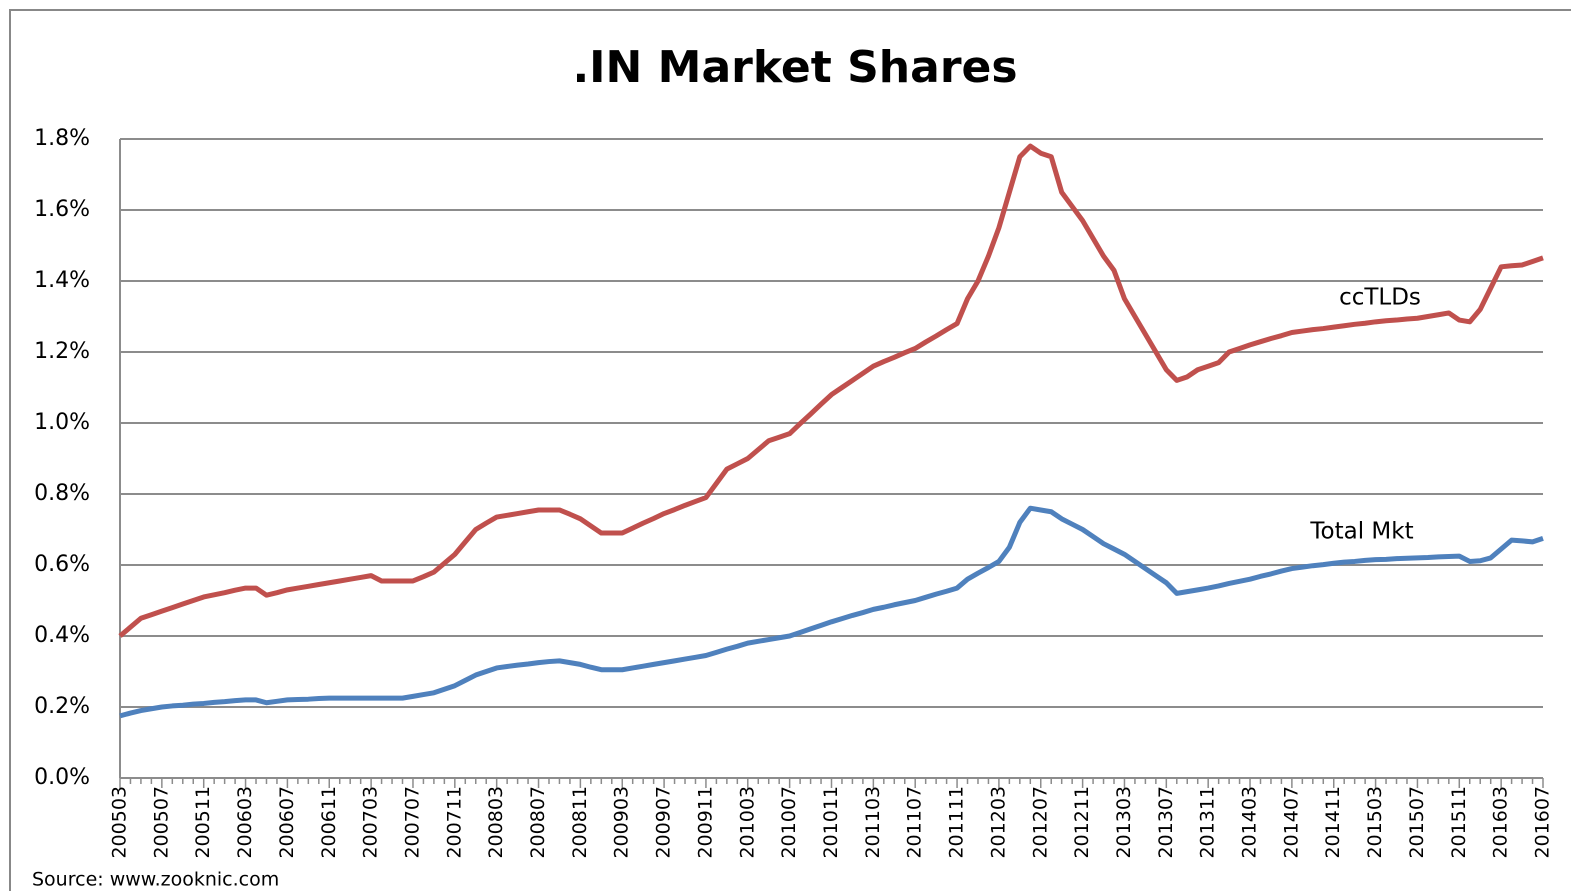 The height and width of the screenshot is (891, 1571). What do you see at coordinates (1459, 822) in the screenshot?
I see `x-tick-label: 201511` at bounding box center [1459, 822].